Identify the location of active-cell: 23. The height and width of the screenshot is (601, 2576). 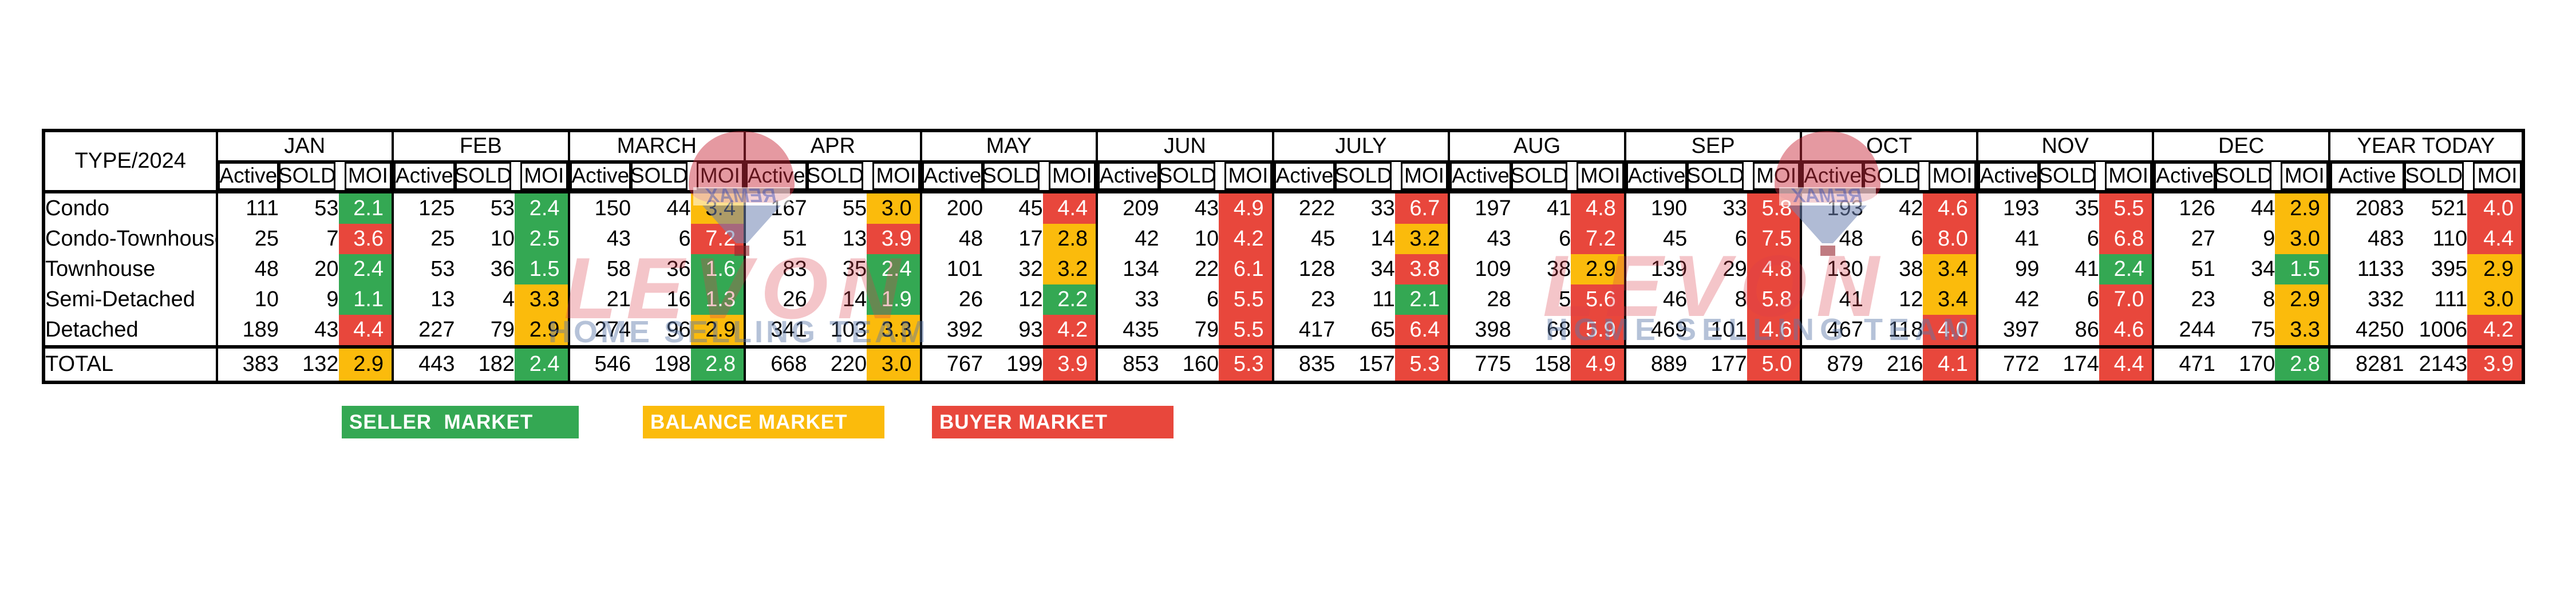
(1303, 299).